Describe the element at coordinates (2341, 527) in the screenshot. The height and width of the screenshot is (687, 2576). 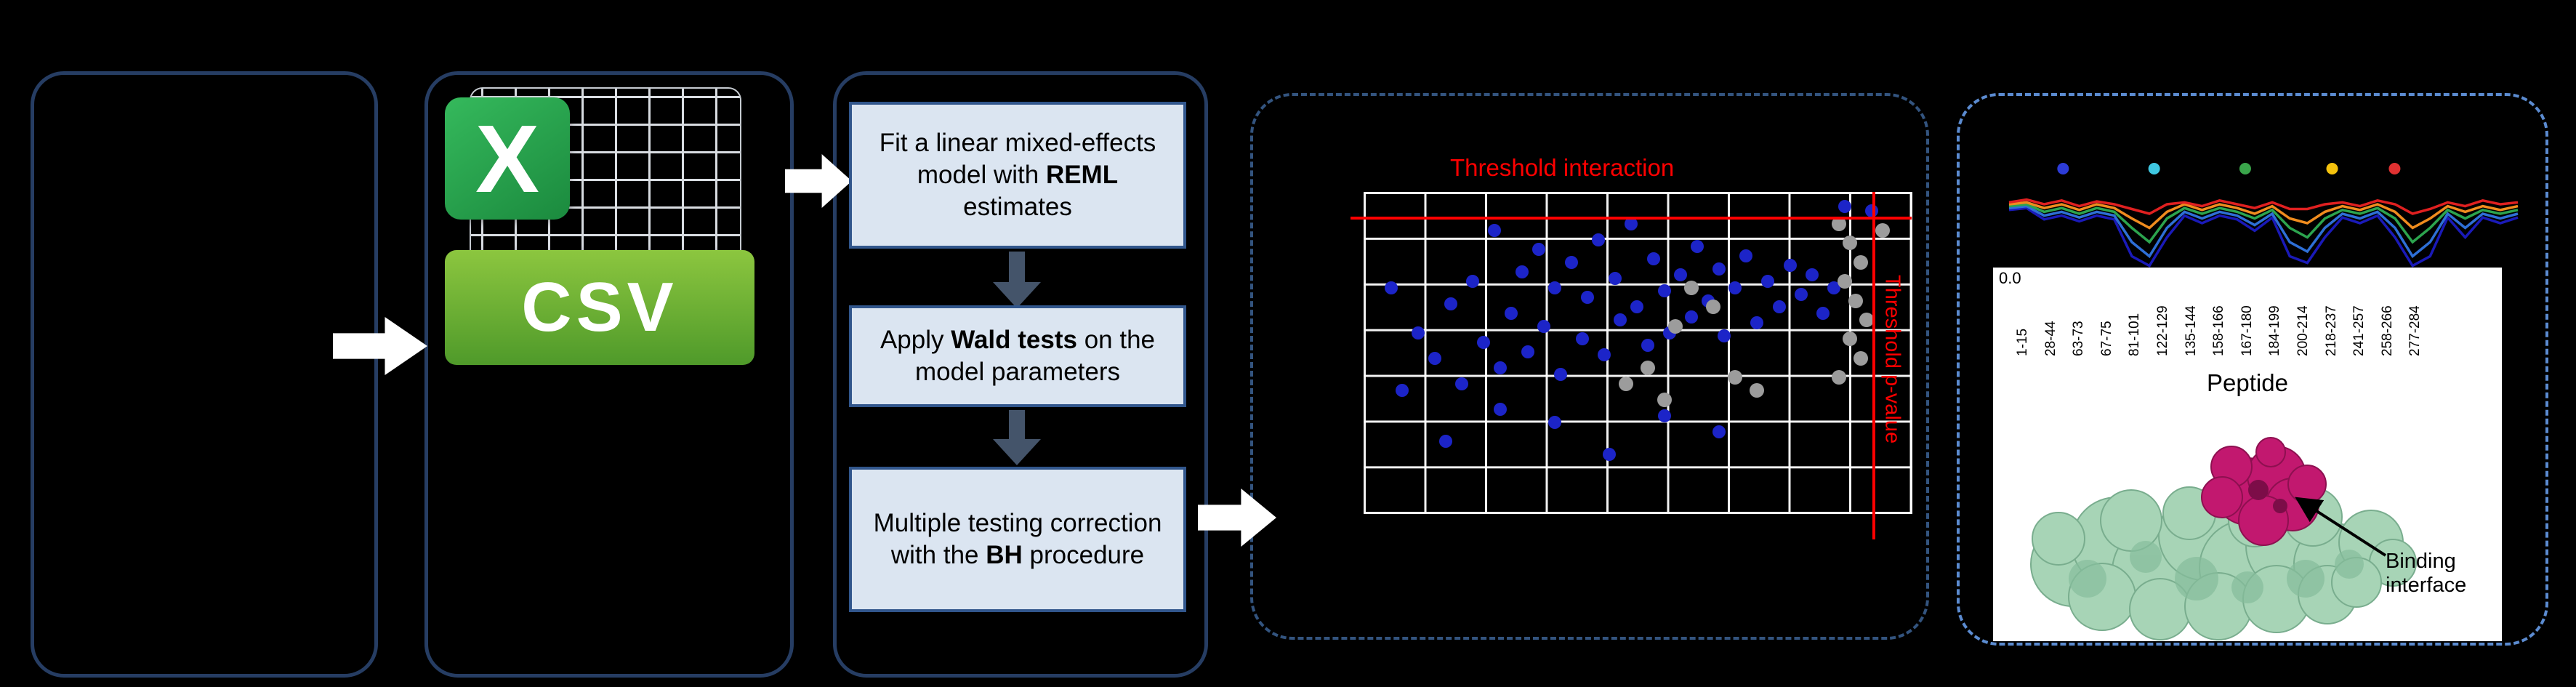
I see `binding-interface-arrow-icon` at that location.